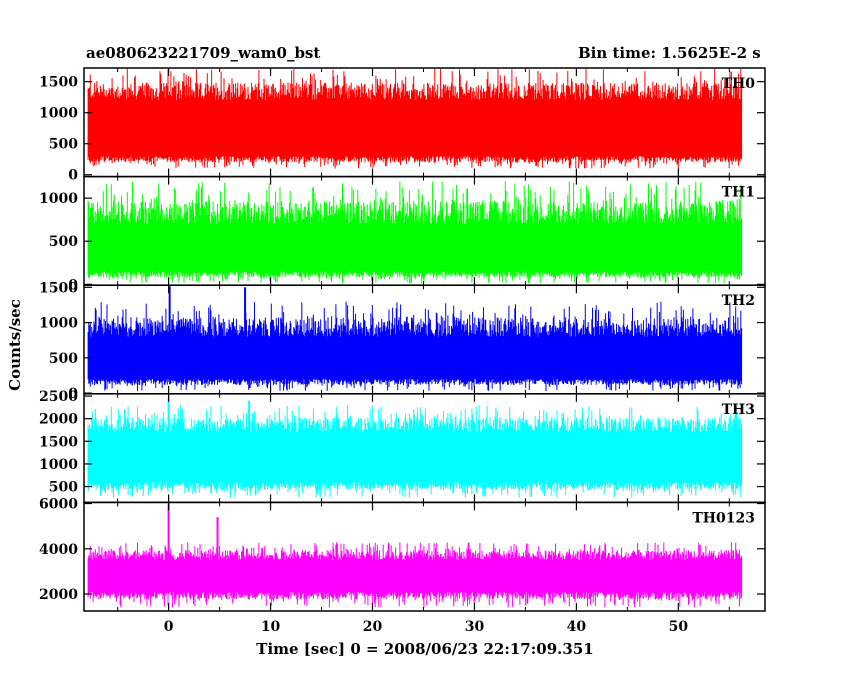  Describe the element at coordinates (415, 457) in the screenshot. I see `series-th3-band` at that location.